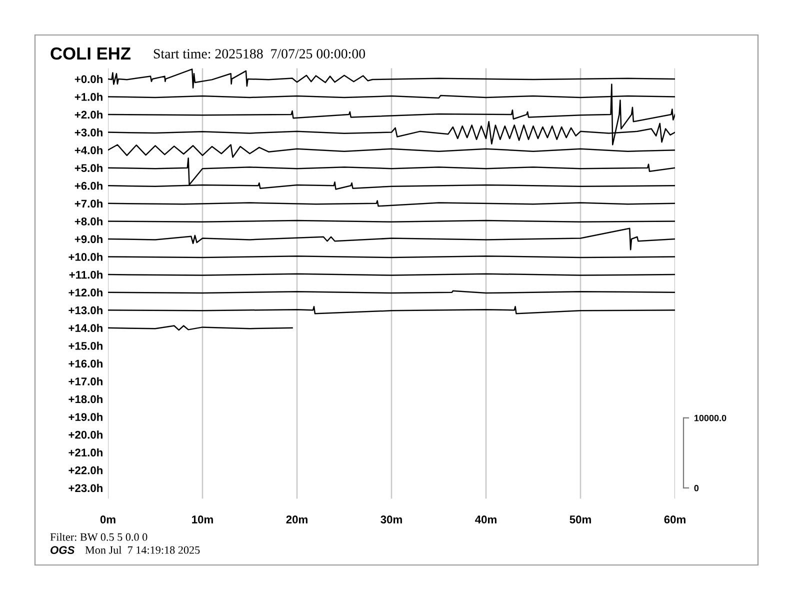  I want to click on y-tick-label: +17.0h, so click(85, 381).